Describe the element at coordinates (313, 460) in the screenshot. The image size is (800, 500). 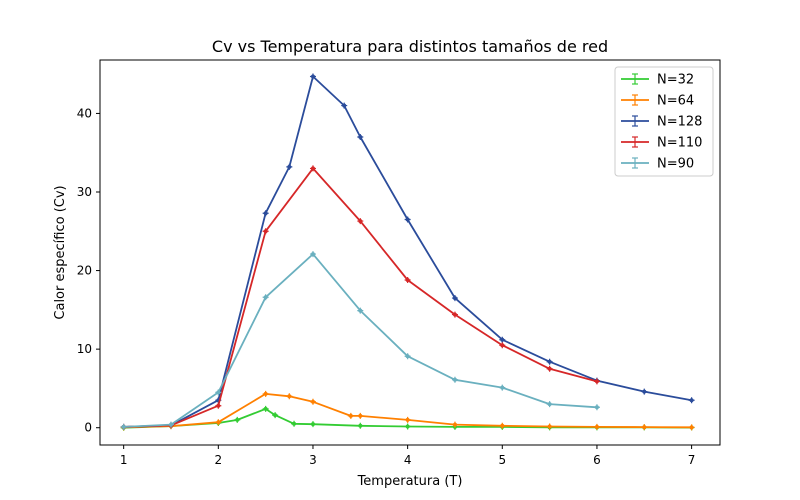
I see `x-tick-label: 3` at that location.